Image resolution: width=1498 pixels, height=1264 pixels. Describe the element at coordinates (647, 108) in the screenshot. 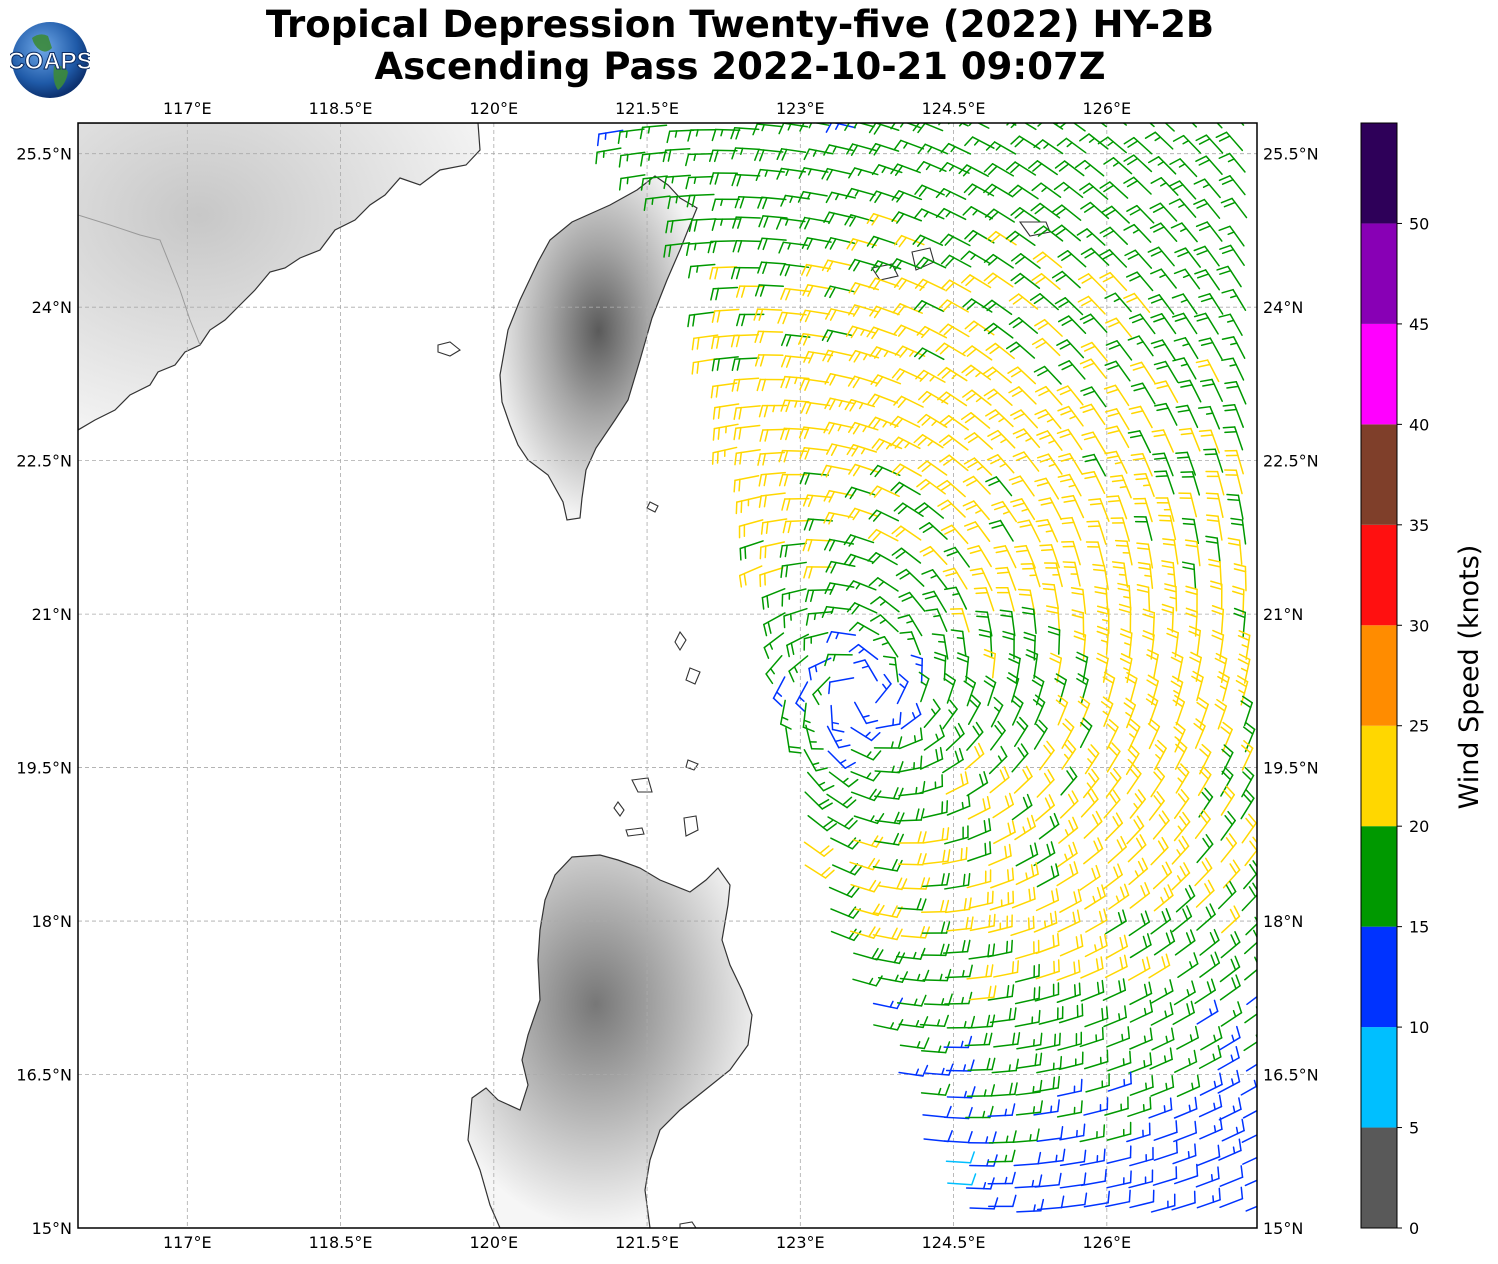

I see `lon-tick-top: 121.5°E` at that location.